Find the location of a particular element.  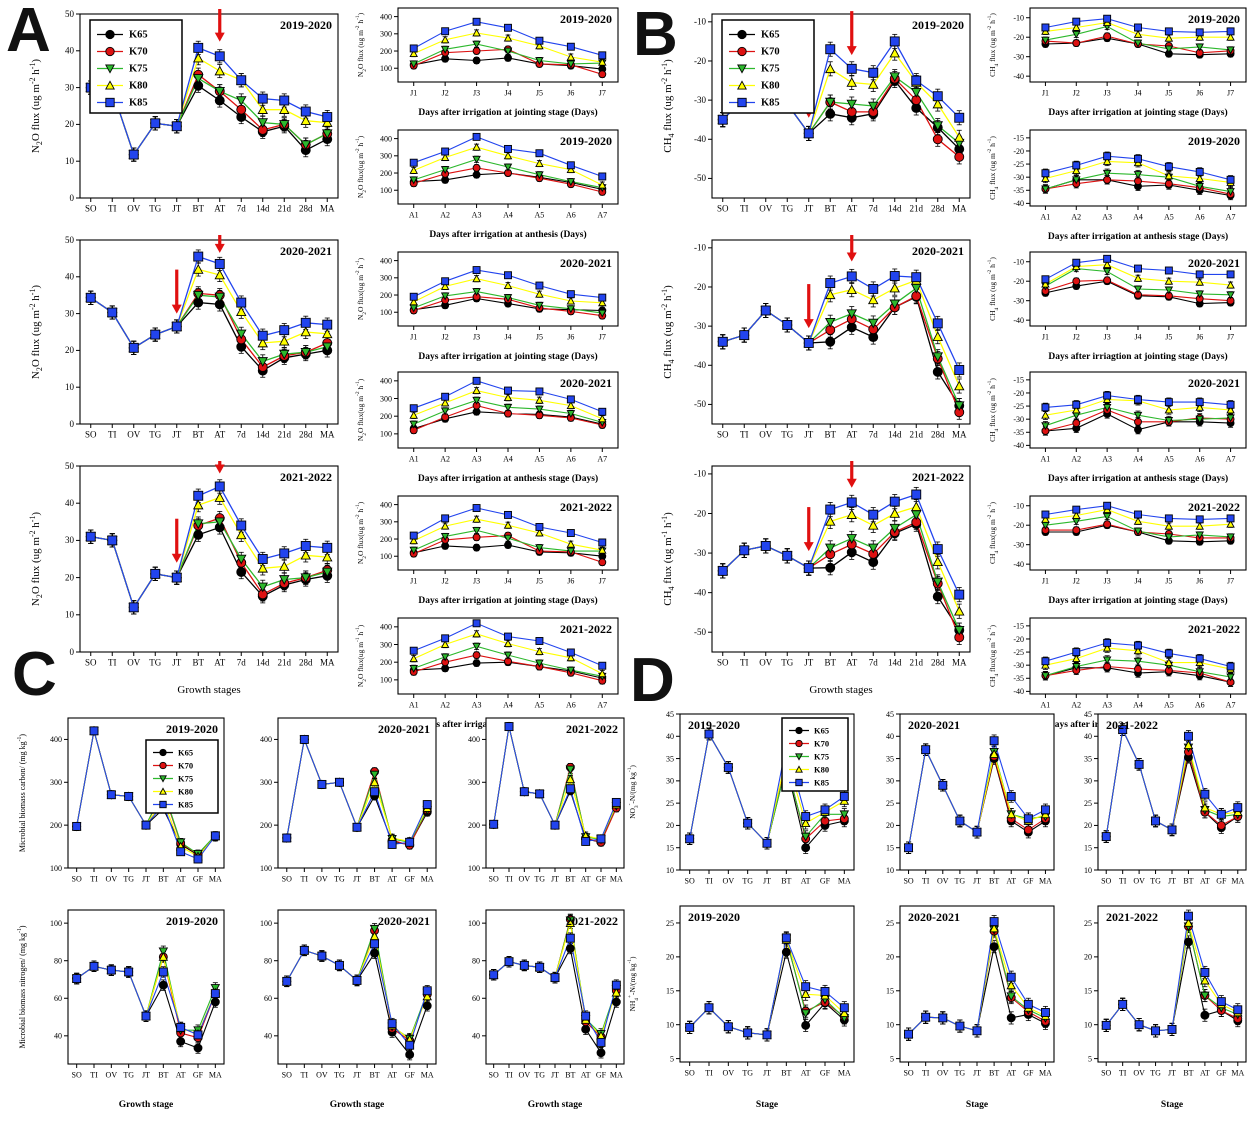

svg-text: 20 is located at coordinates (70, 577).